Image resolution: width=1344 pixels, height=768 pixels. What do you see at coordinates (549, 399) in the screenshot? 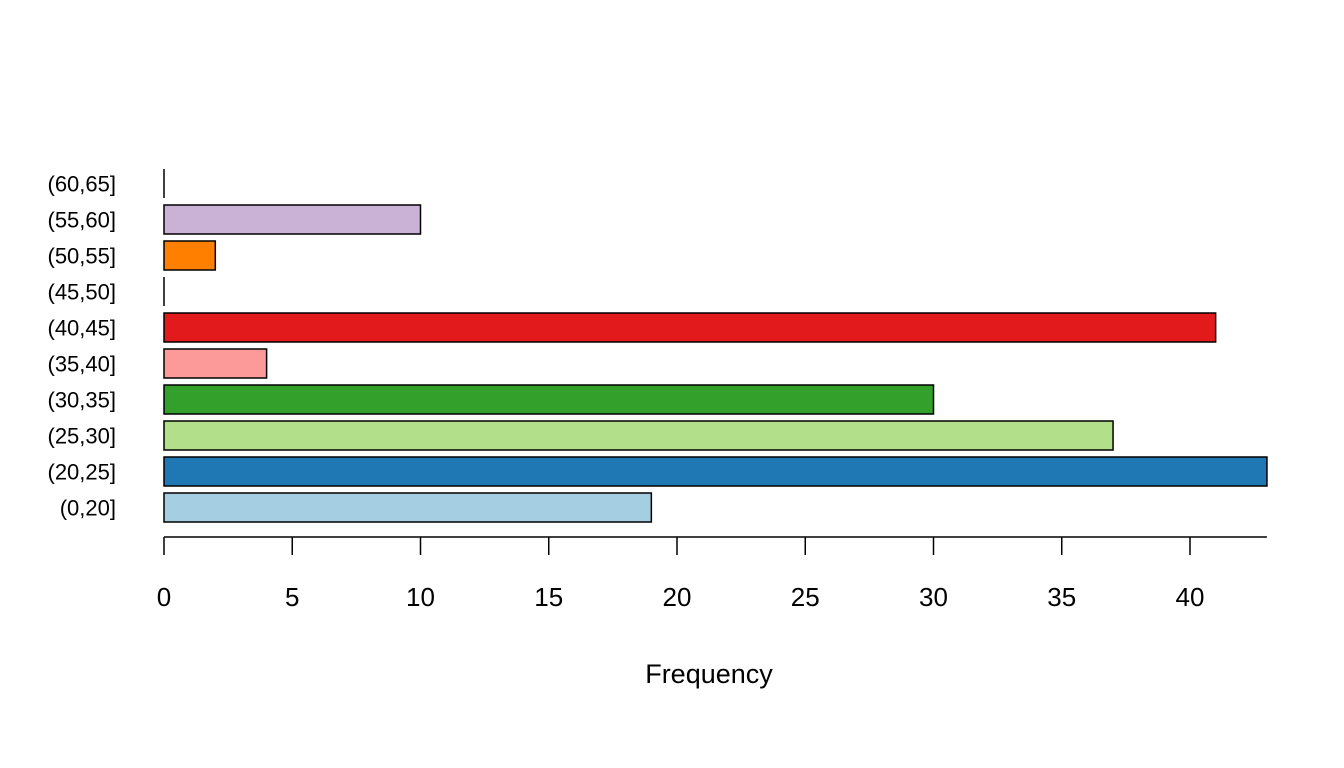
I see `bar-(30,35]` at bounding box center [549, 399].